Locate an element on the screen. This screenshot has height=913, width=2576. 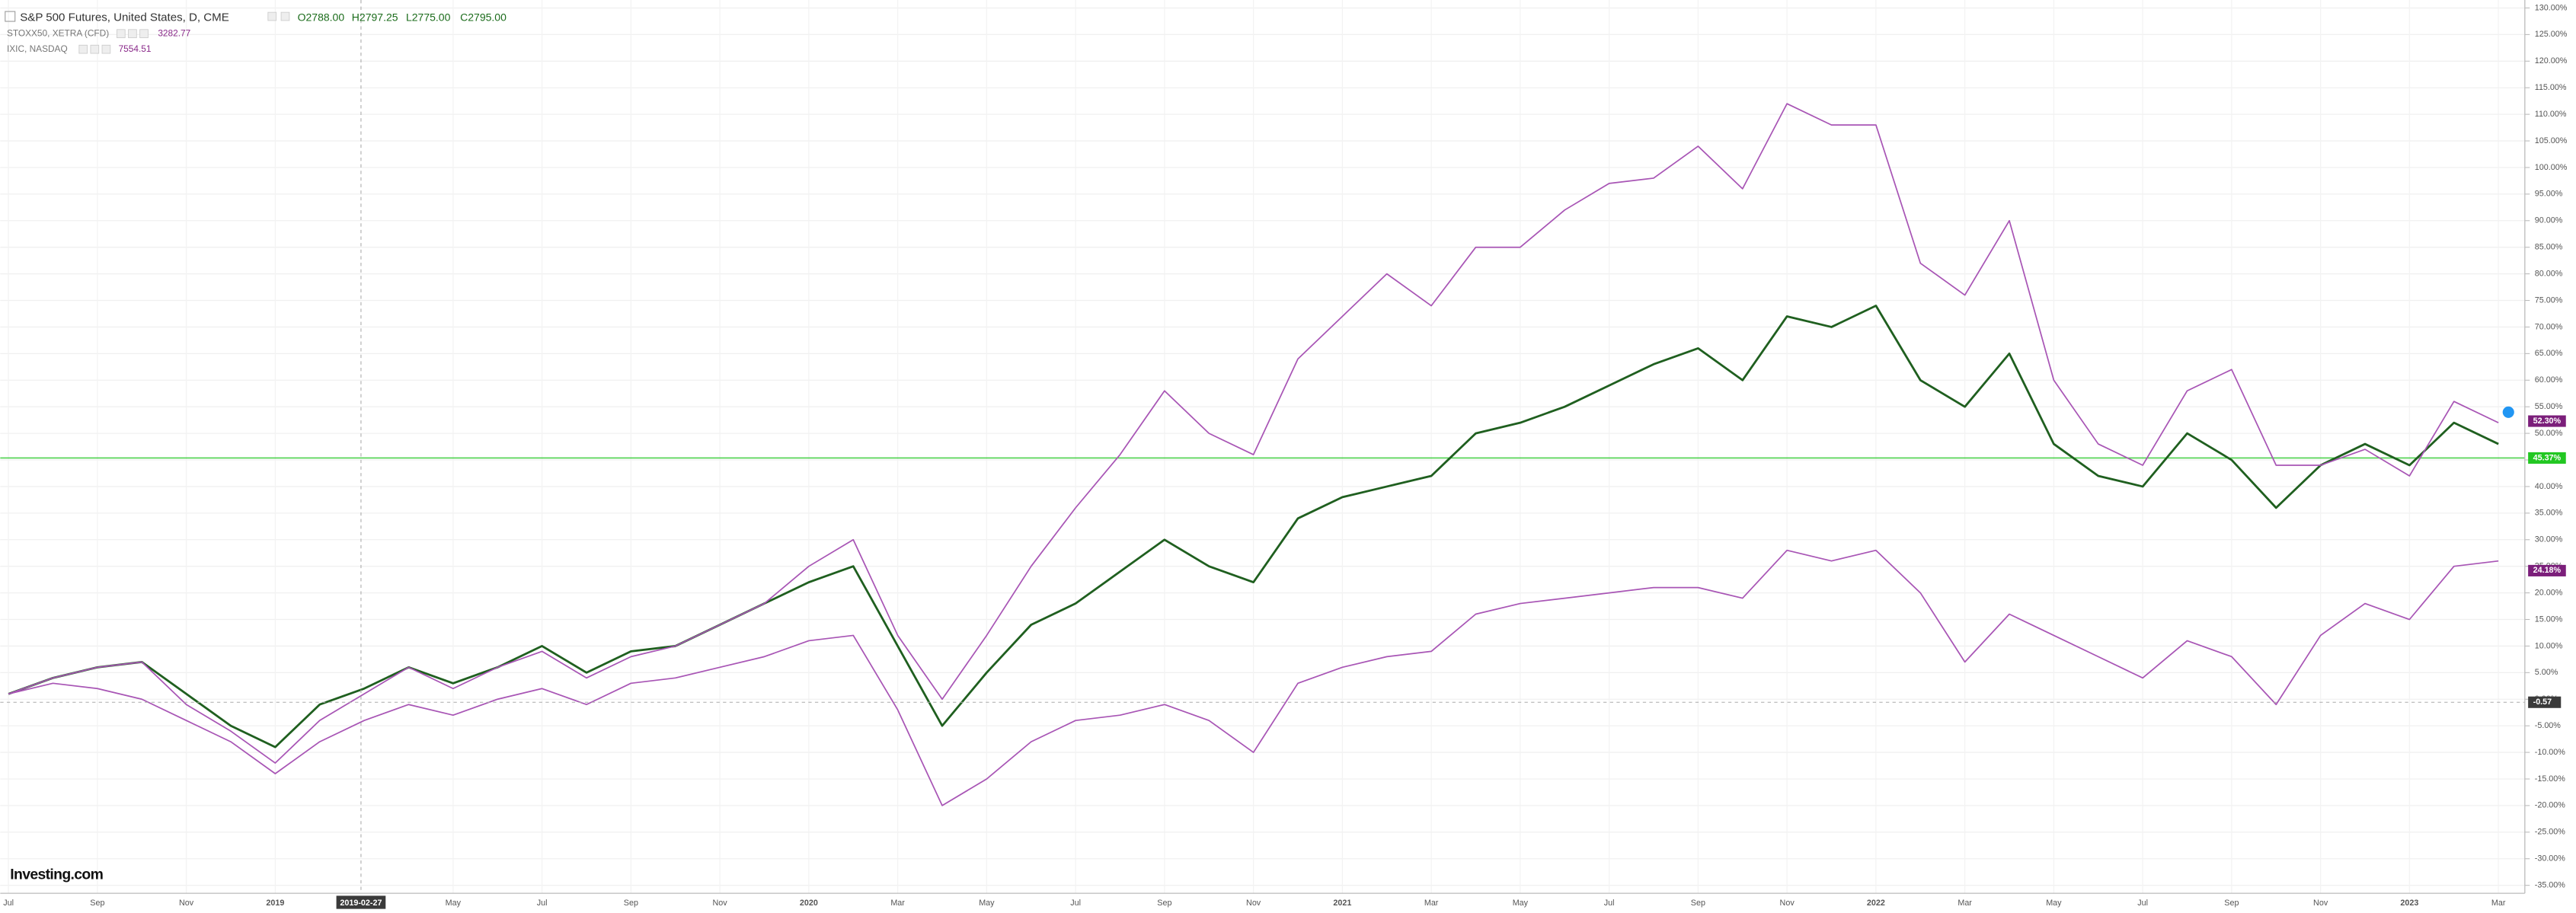
y-tick-label: 65.00% is located at coordinates (2549, 353).